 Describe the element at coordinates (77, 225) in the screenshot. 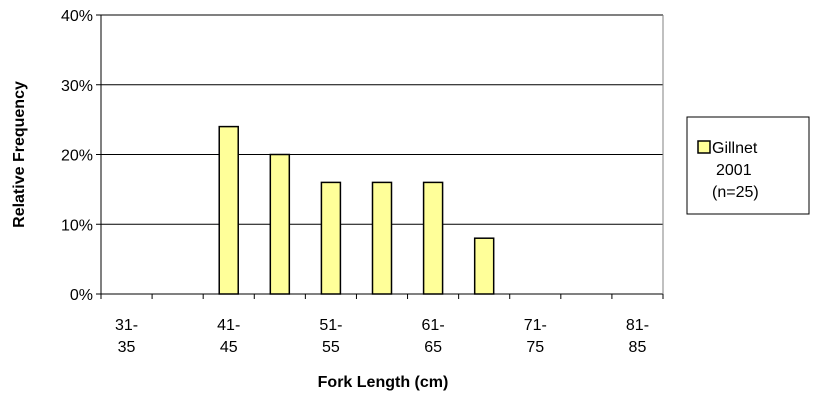

I see `y-tick-label: 10%` at that location.